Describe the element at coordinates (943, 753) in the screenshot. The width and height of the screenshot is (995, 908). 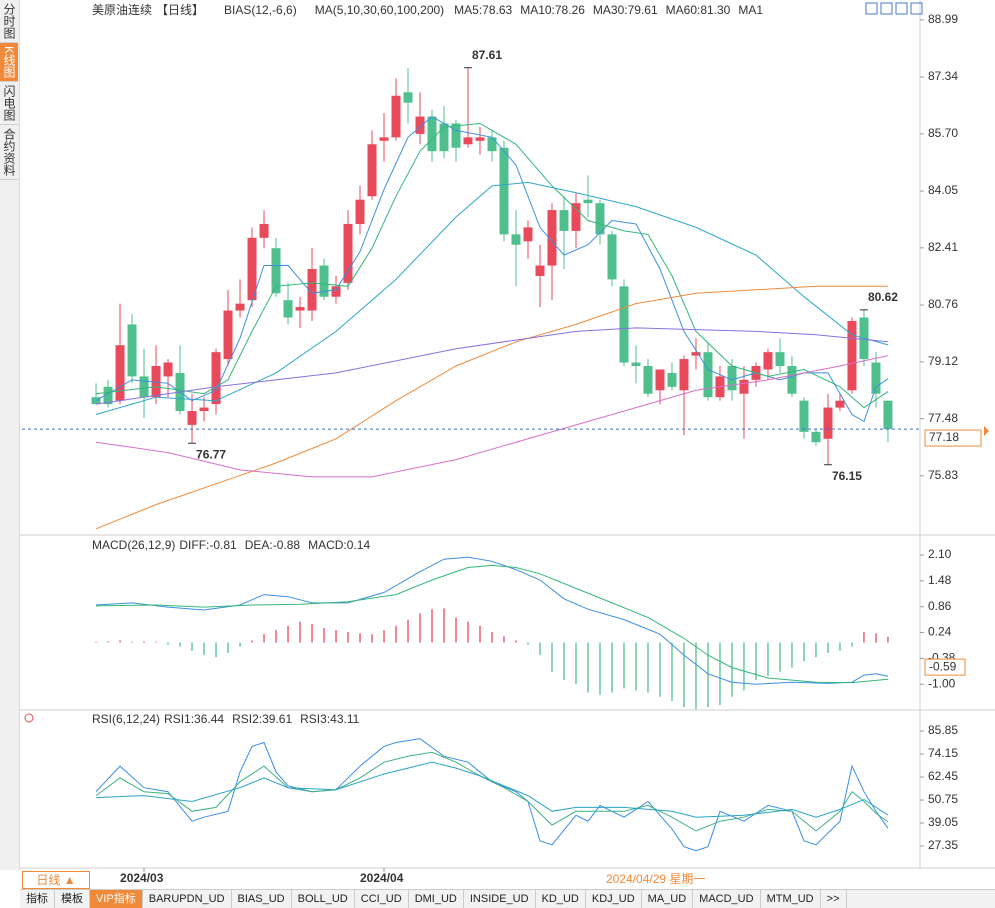
I see `y-tick-label: 74.15` at that location.